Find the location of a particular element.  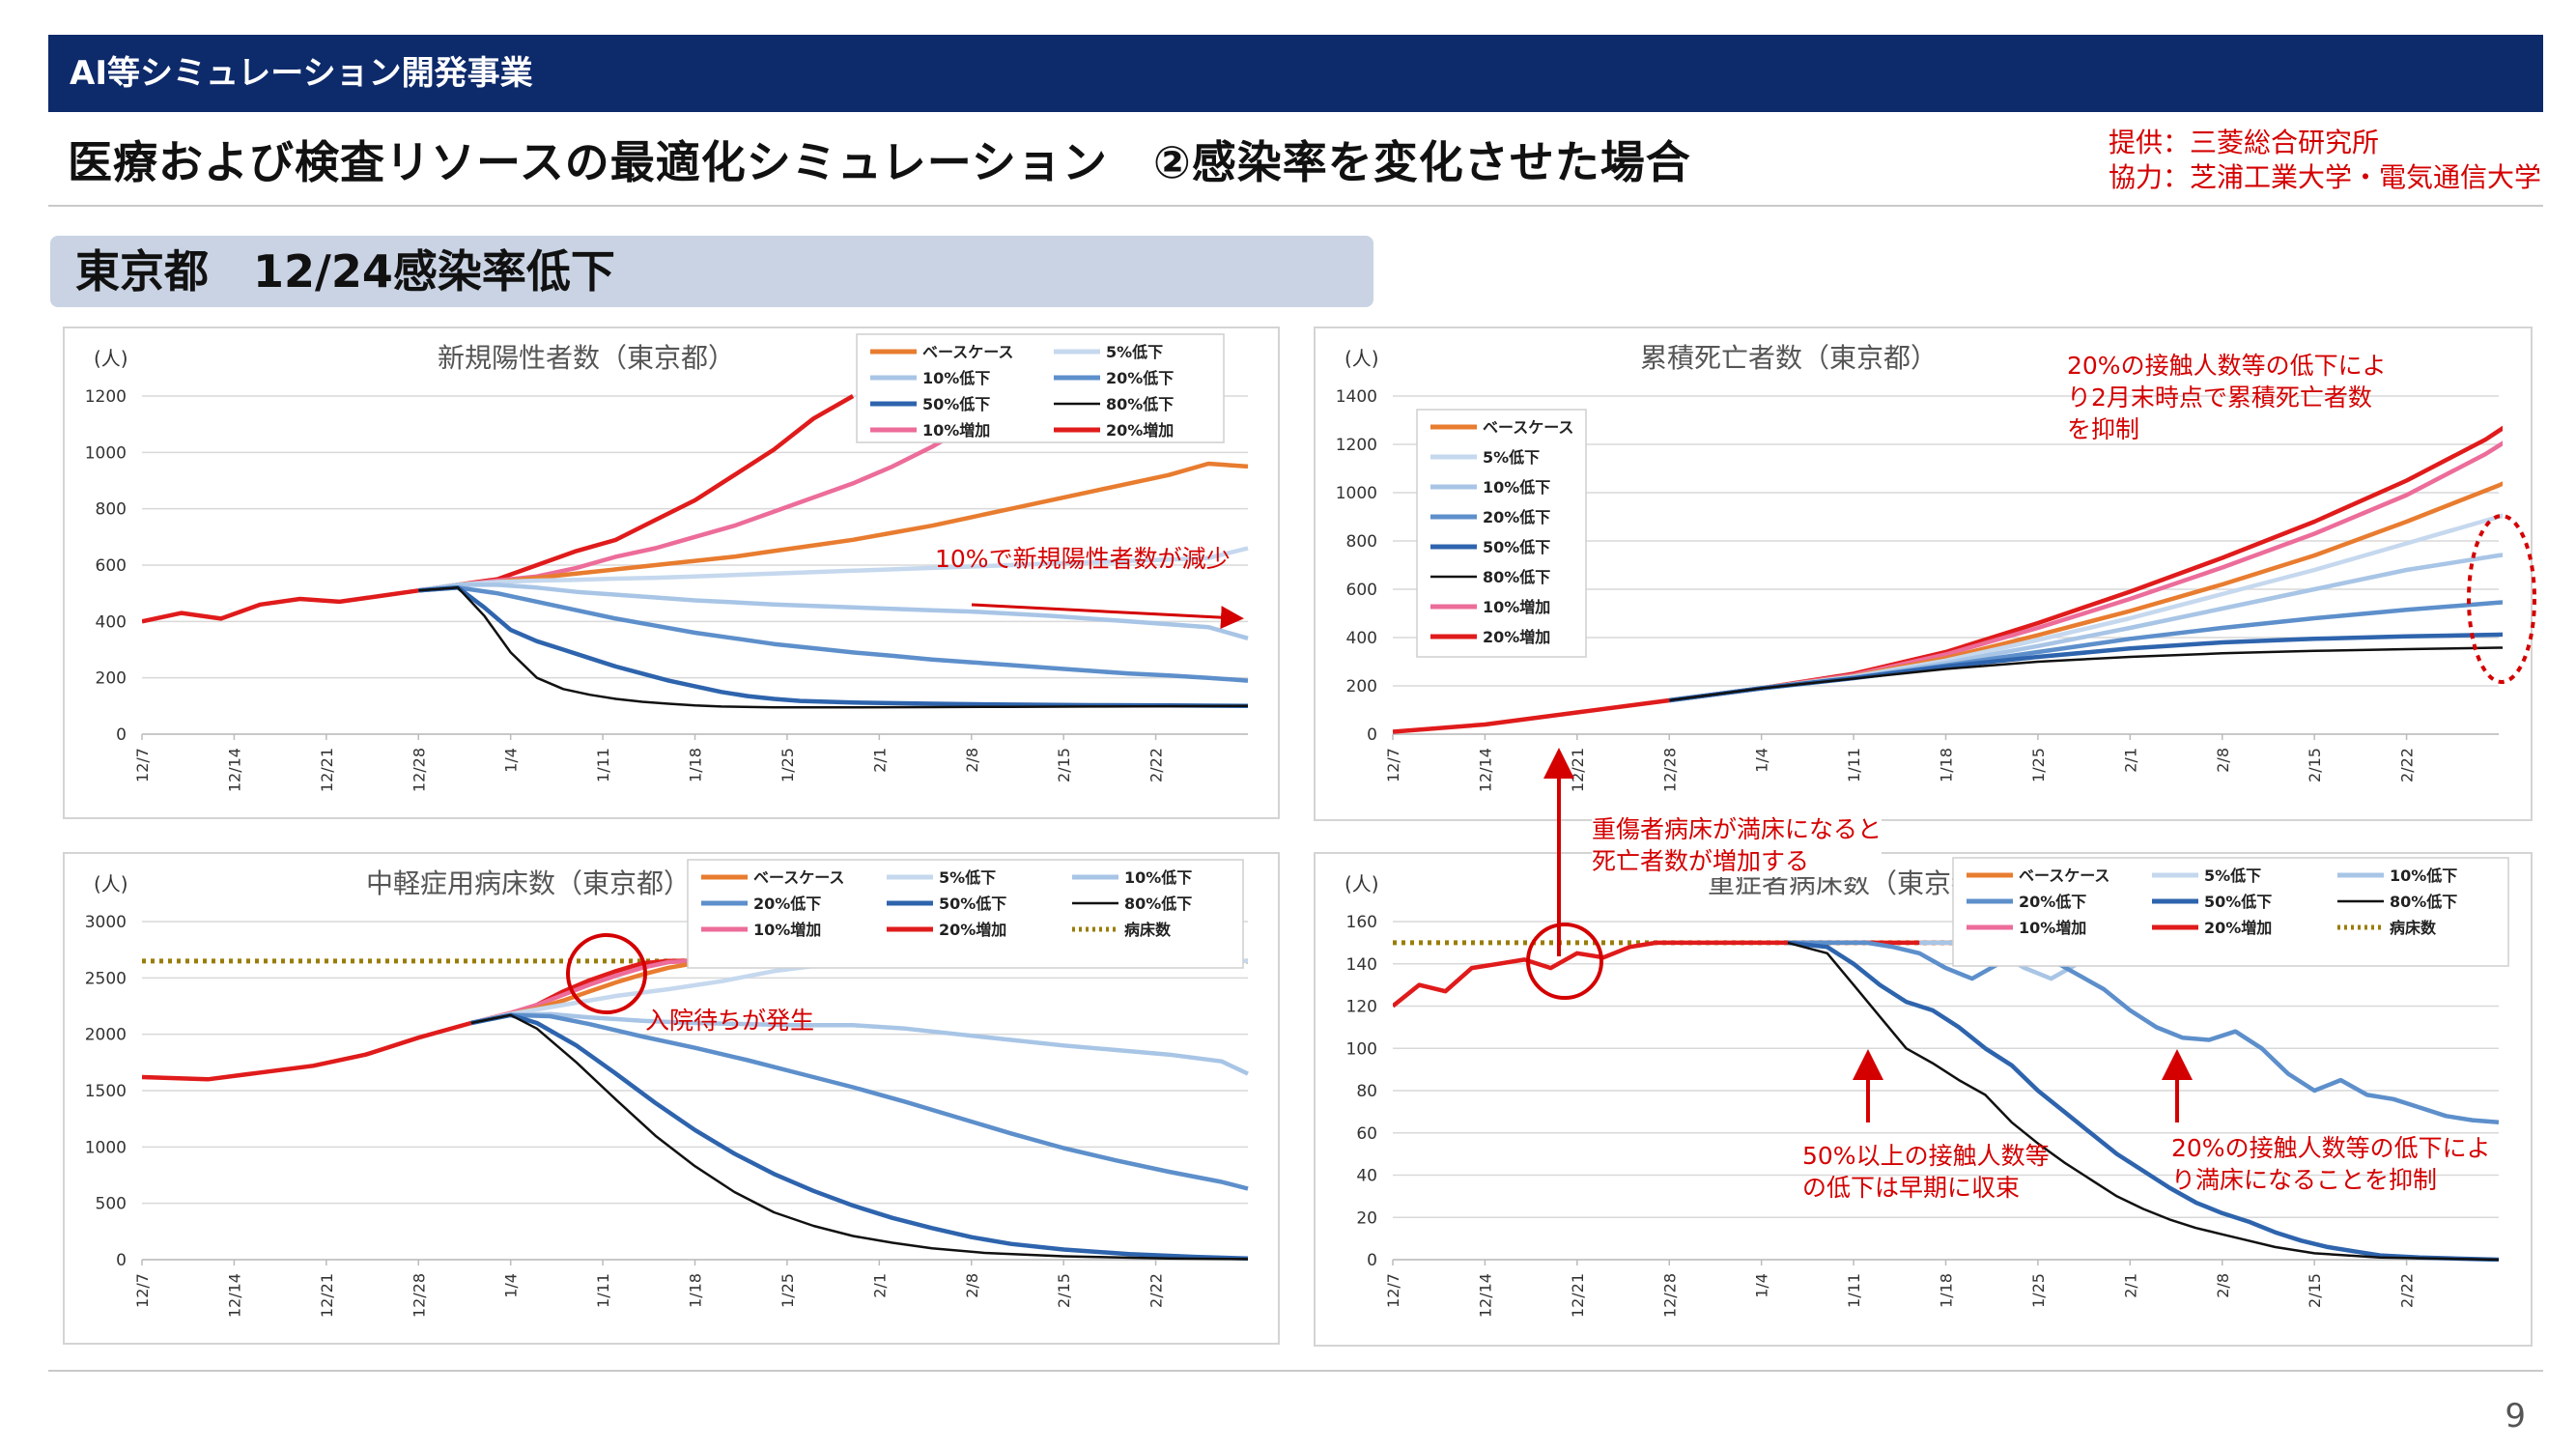

page-title: 医療および検査リソースの最適化シミュレーション ②感染率を変化させた場合 is located at coordinates (879, 162).